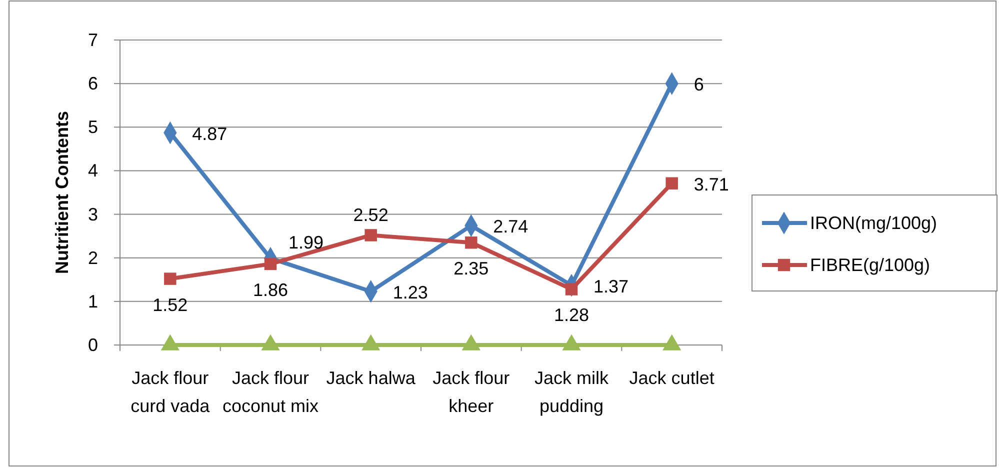  Describe the element at coordinates (62, 192) in the screenshot. I see `y-axis-title: Nutritient Contents` at that location.